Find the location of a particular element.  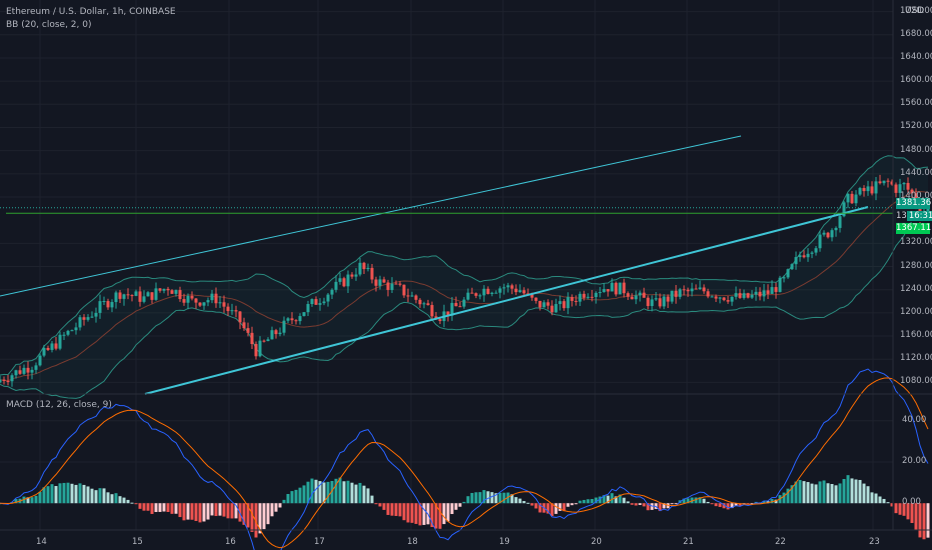

bb-legend: BB (20, close, 2, 0) is located at coordinates (49, 25).